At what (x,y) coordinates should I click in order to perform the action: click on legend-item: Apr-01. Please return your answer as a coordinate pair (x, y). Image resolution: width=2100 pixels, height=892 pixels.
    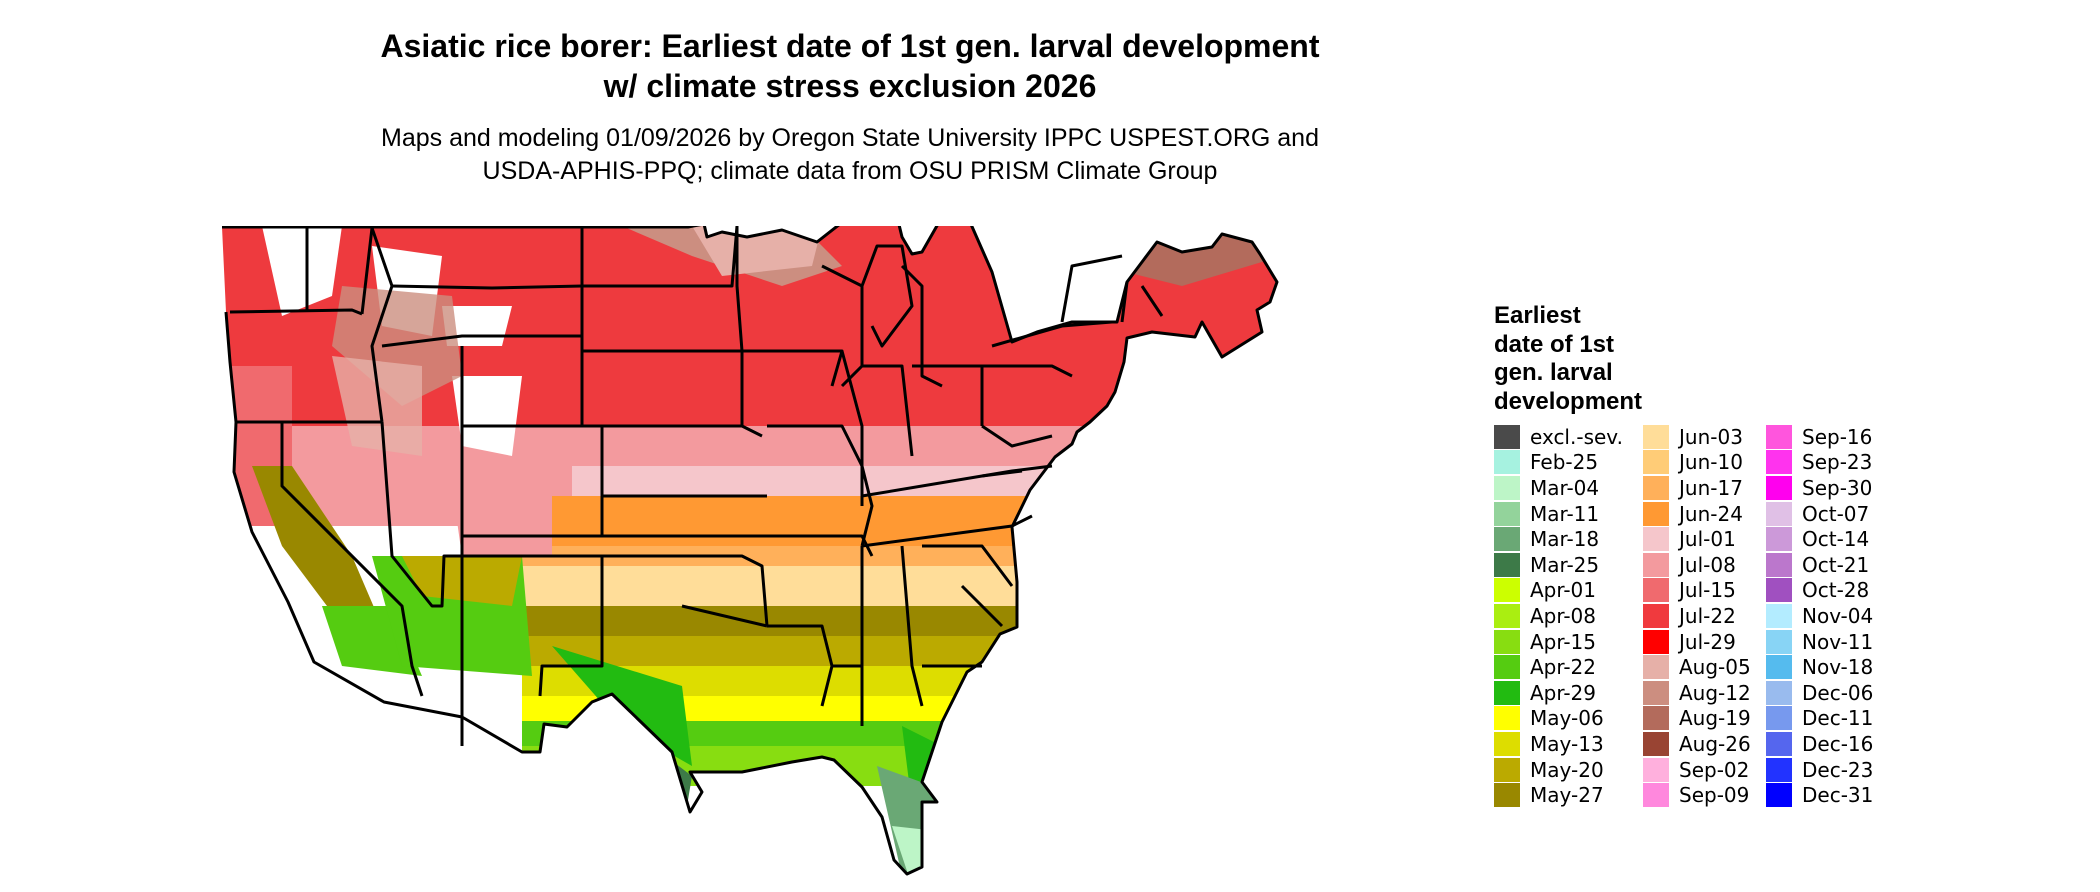
    Looking at the image, I should click on (1558, 591).